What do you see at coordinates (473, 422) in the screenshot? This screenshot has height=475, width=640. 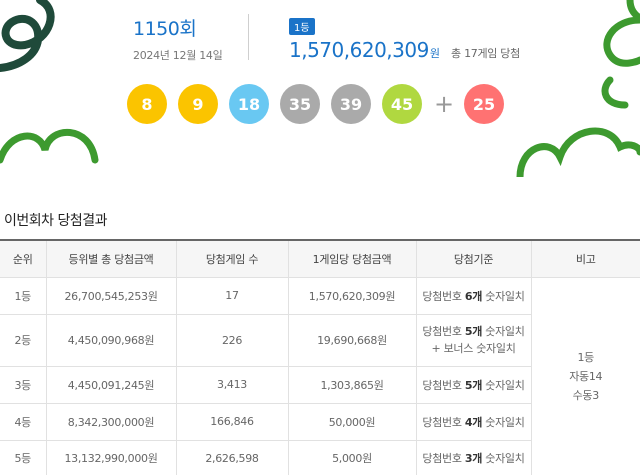 I see `cell-criteria: 당첨번호 4개 숫자일치` at bounding box center [473, 422].